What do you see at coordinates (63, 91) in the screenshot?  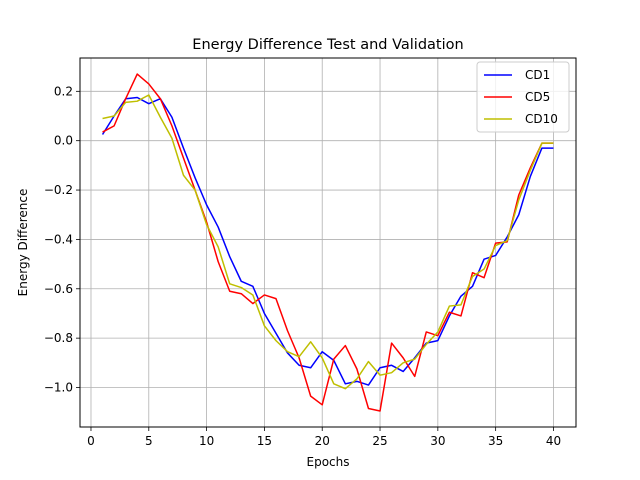 I see `y-tick-label: 0.2` at bounding box center [63, 91].